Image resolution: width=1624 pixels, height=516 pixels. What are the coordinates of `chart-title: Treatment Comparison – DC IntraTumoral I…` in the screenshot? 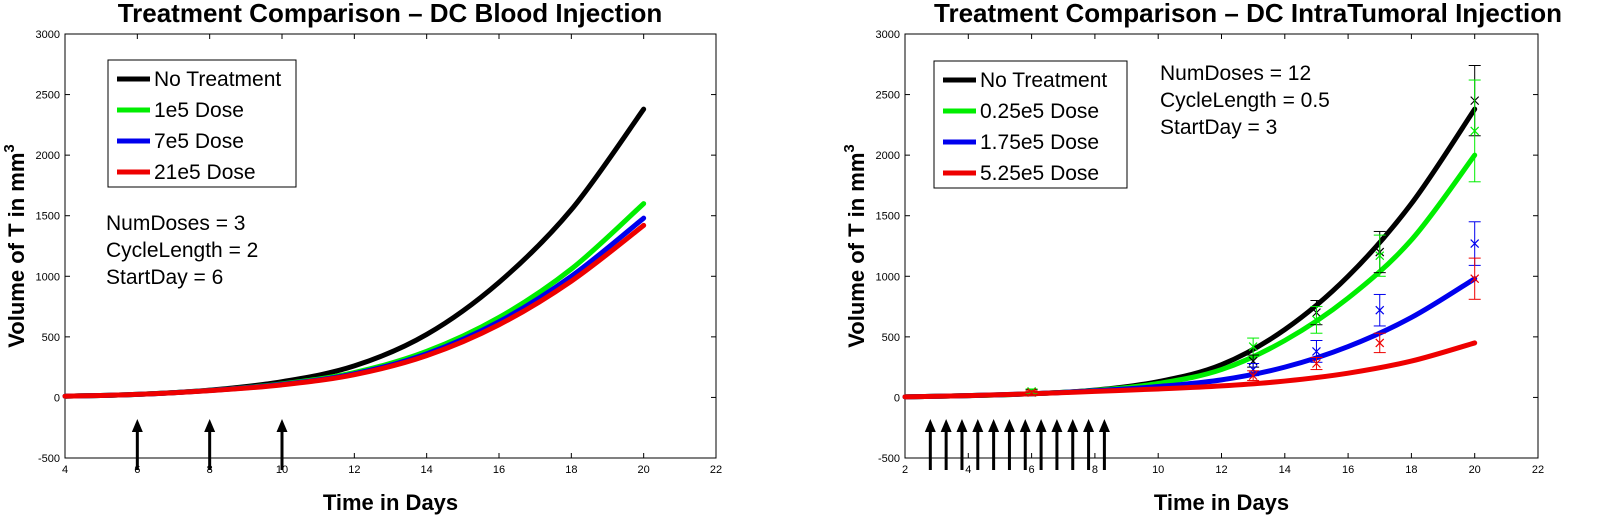 It's located at (1248, 14).